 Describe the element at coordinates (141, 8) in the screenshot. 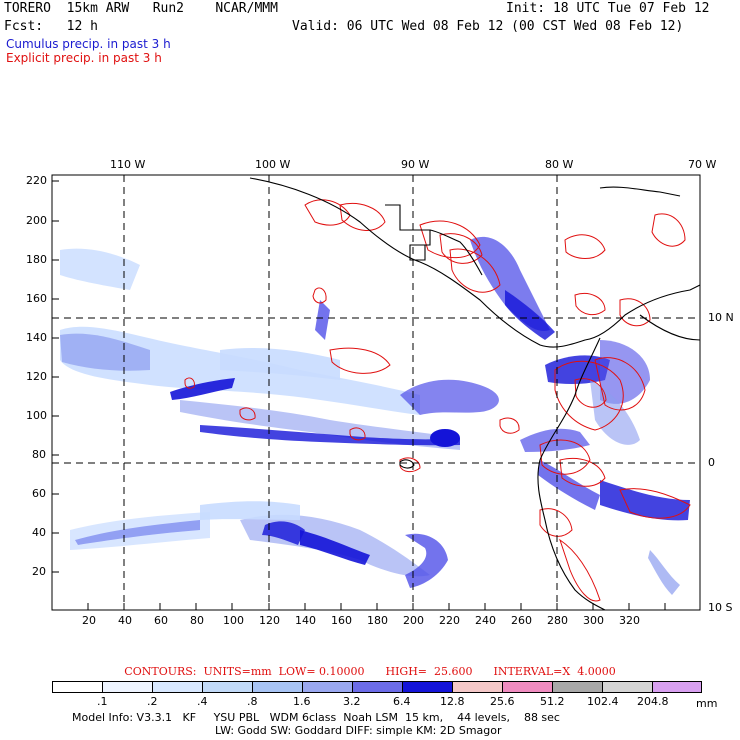

I see `model-title: TORERO 15km ARW Run2 NCAR/MMM` at that location.